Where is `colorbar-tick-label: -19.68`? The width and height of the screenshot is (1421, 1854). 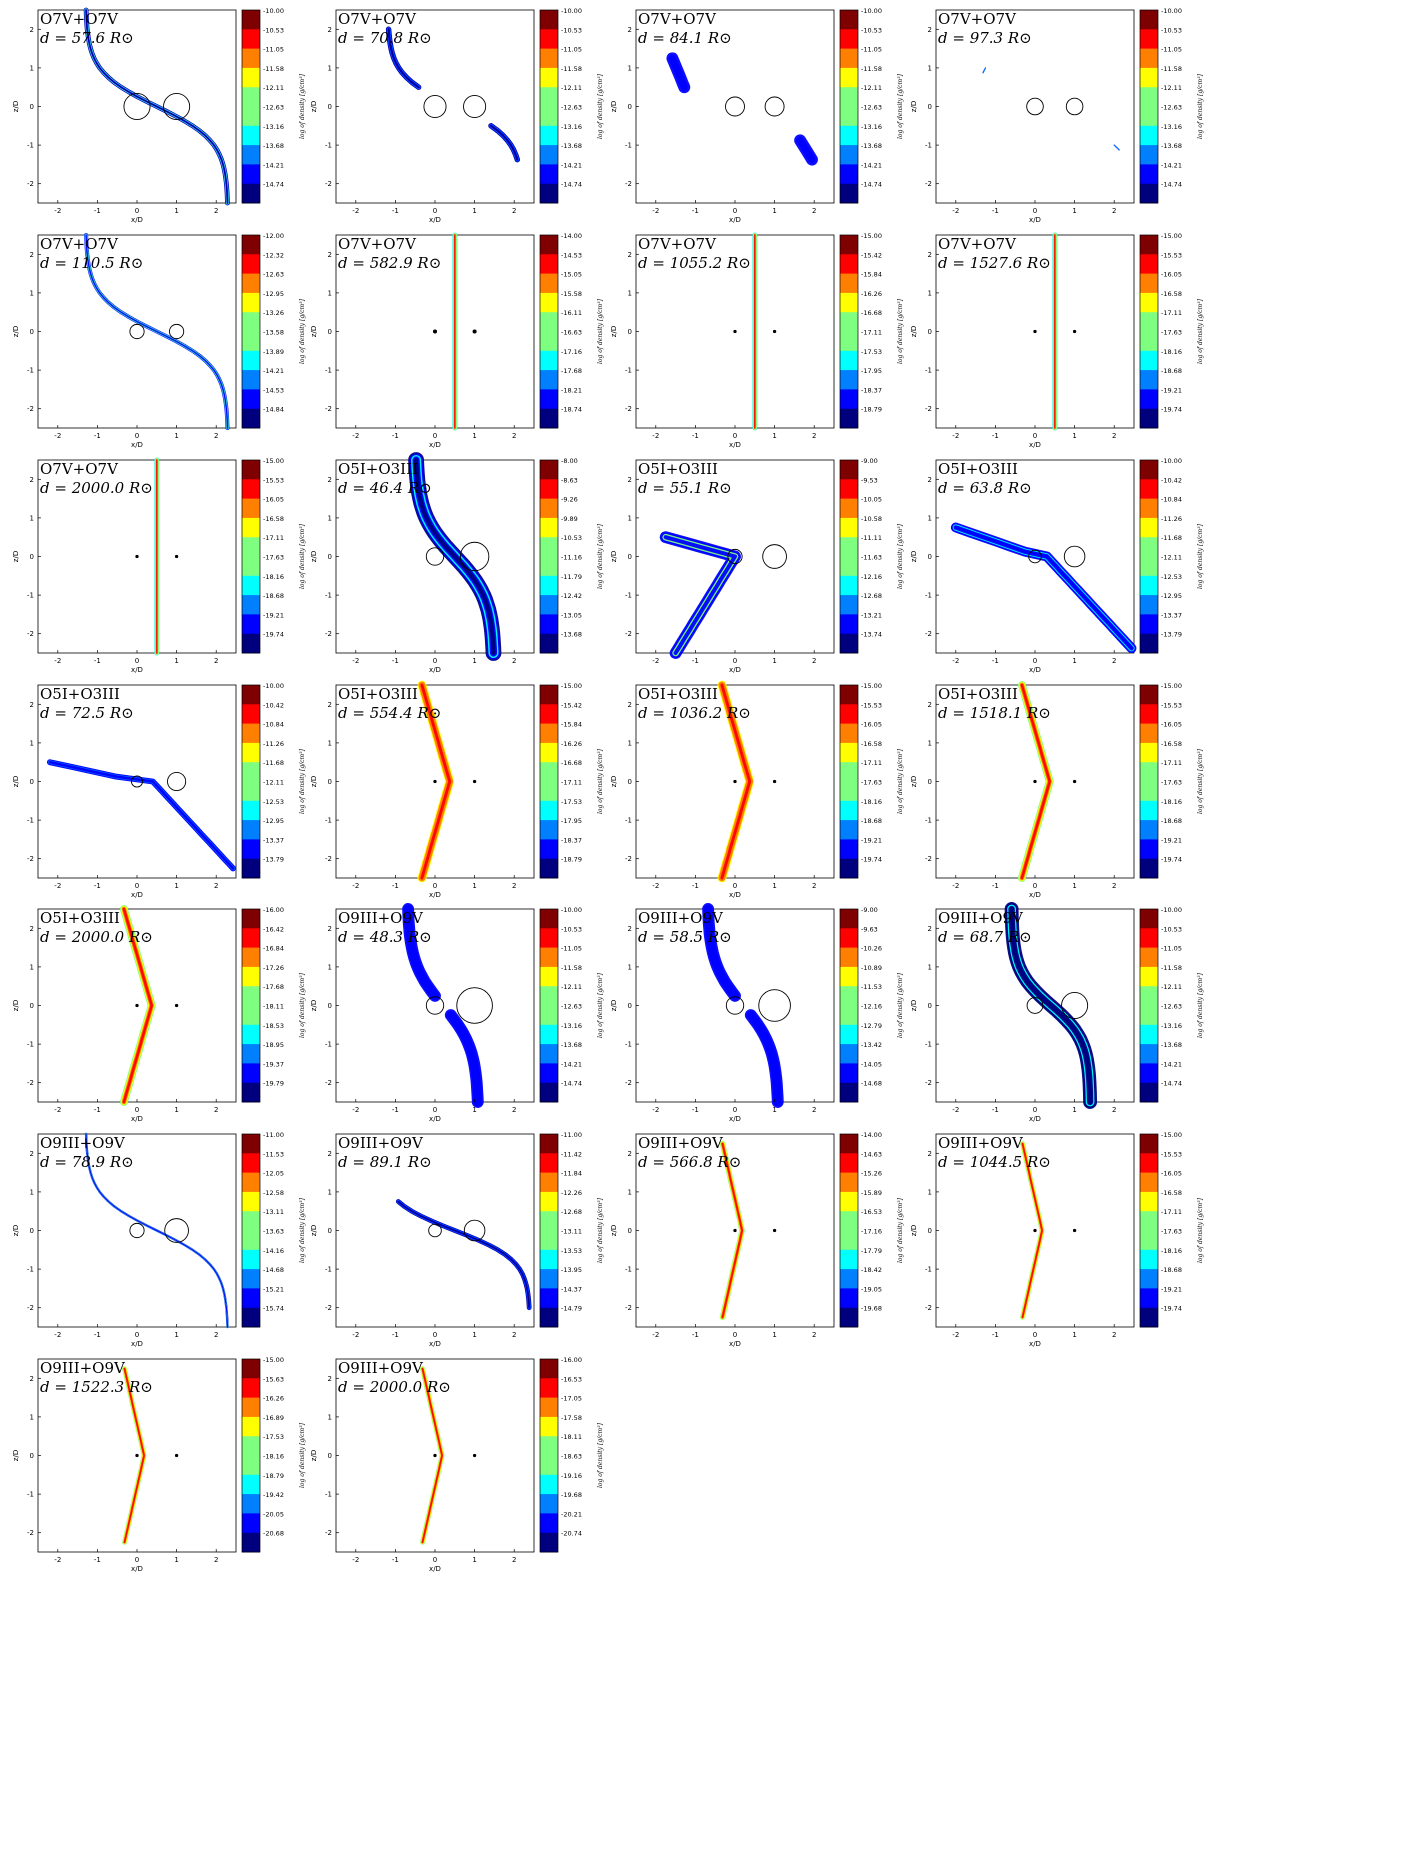 colorbar-tick-label: -19.68 is located at coordinates (571, 1495).